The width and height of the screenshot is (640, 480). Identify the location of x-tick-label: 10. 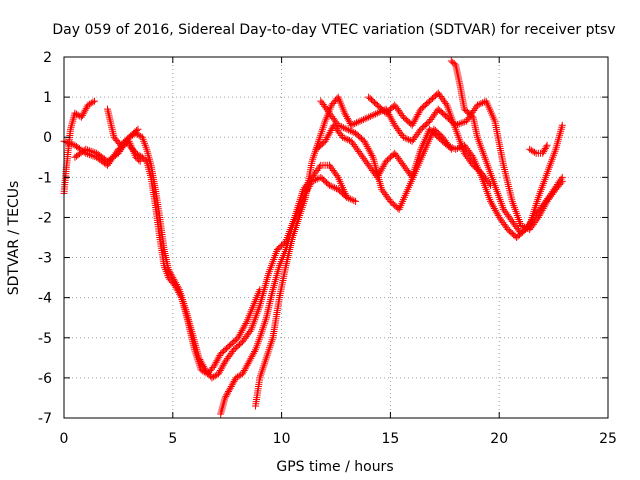
(282, 439).